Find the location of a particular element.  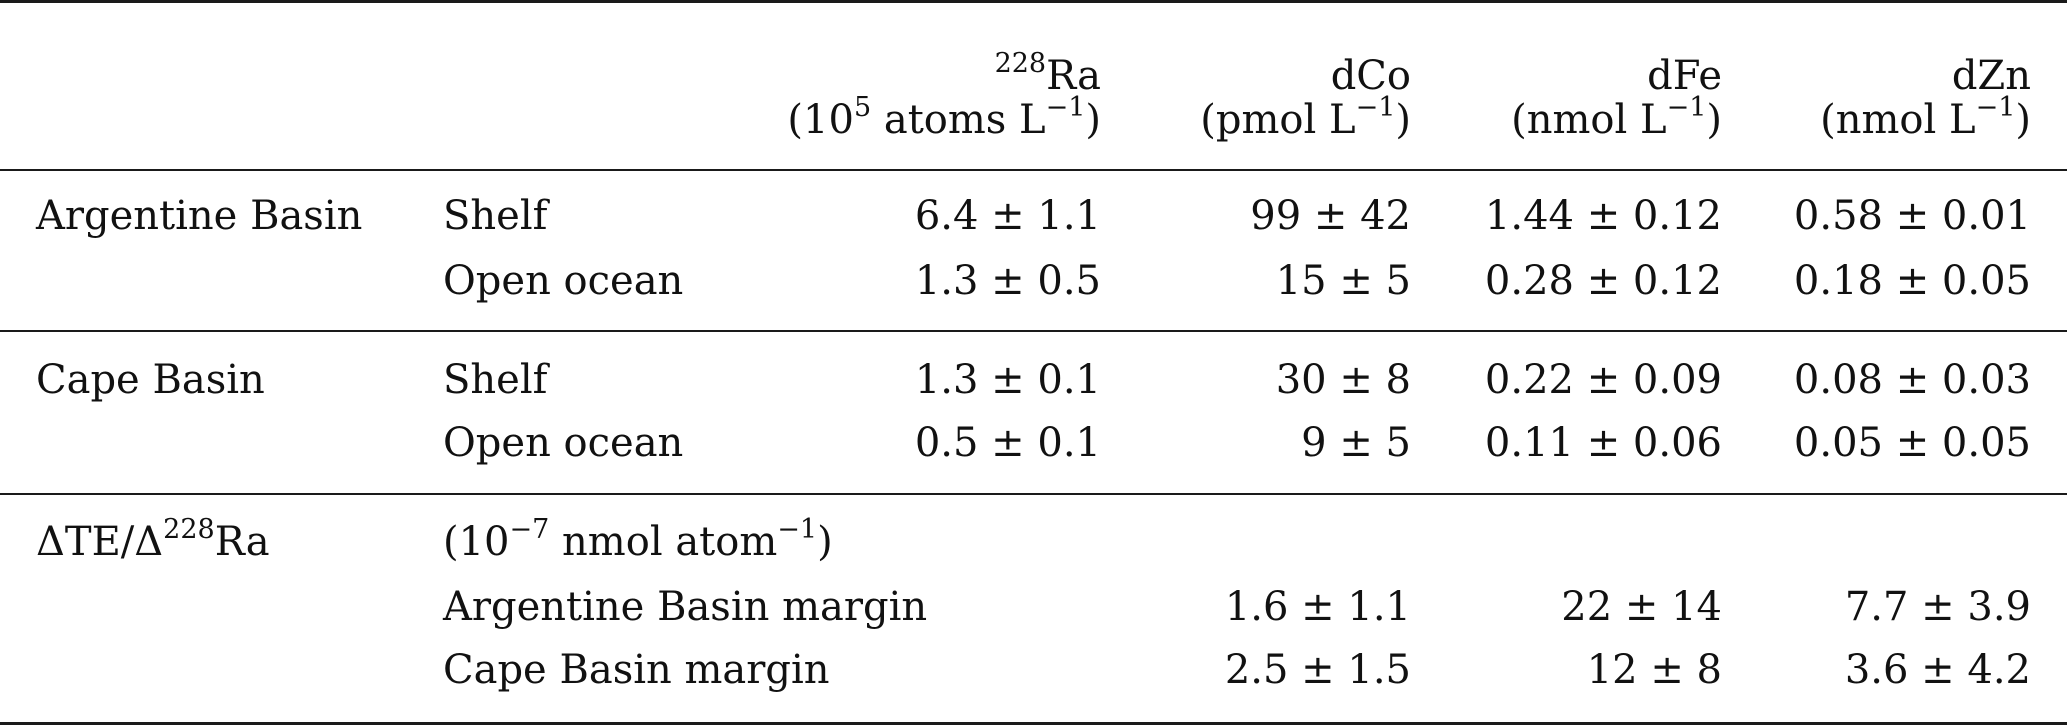

value-co: 15 ± 5 is located at coordinates (1343, 281).